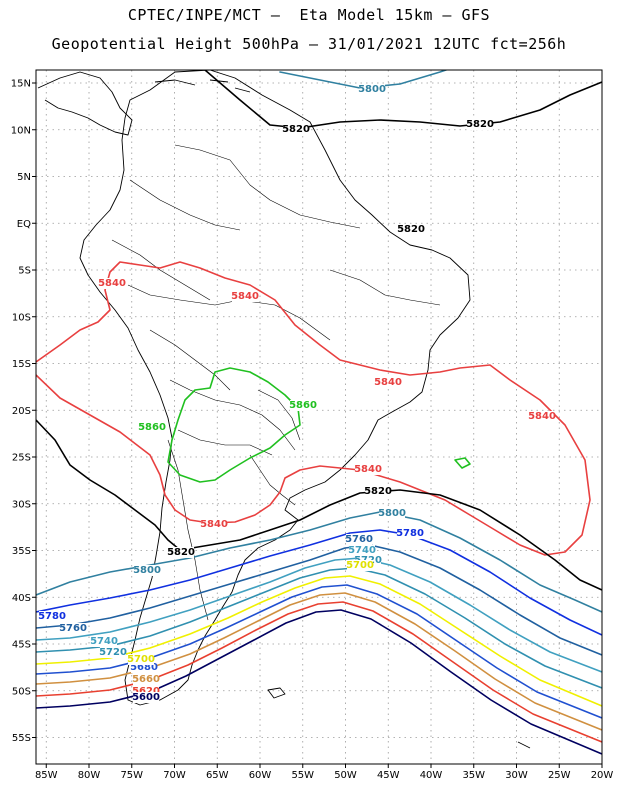  Describe the element at coordinates (473, 775) in the screenshot. I see `lon-label: 35W` at that location.